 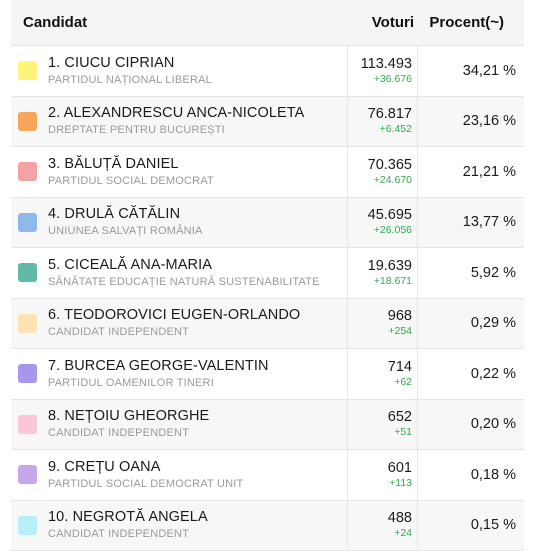 I want to click on candidate-name: 6. TEODOROVICI EUGEN-ORLANDO, so click(x=174, y=315).